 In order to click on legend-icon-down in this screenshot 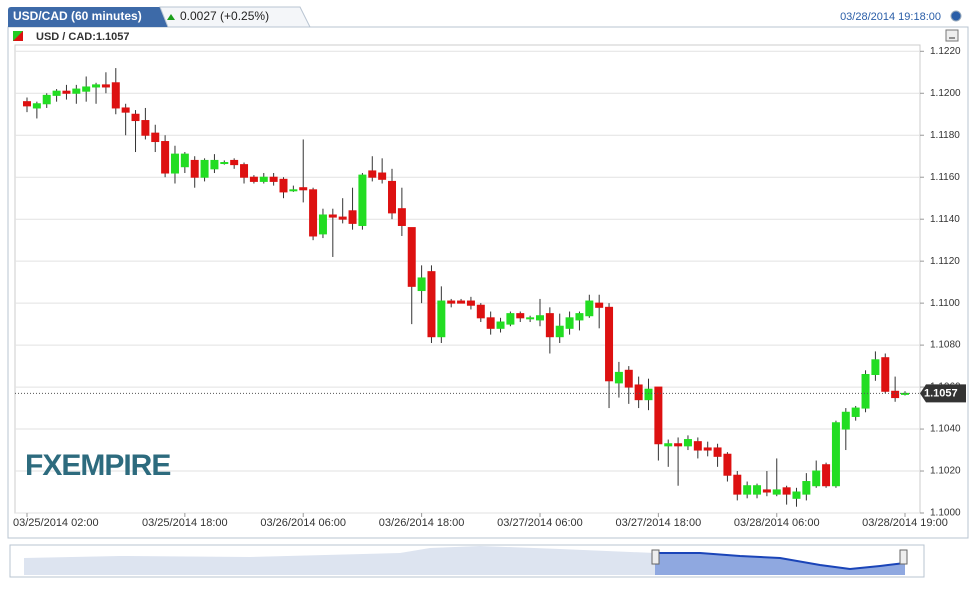, I will do `click(18, 36)`.